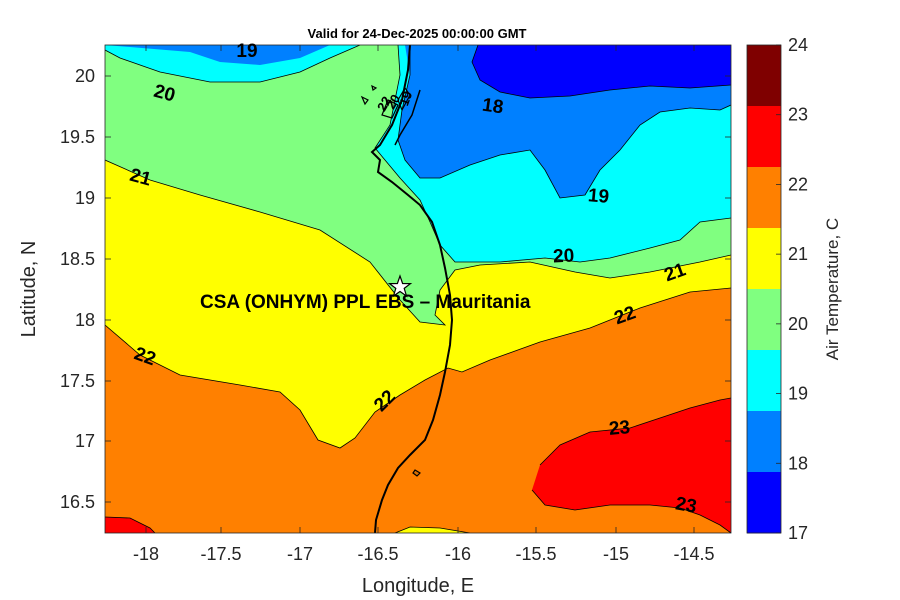  I want to click on y-tick-label: 18.5, so click(77, 259).